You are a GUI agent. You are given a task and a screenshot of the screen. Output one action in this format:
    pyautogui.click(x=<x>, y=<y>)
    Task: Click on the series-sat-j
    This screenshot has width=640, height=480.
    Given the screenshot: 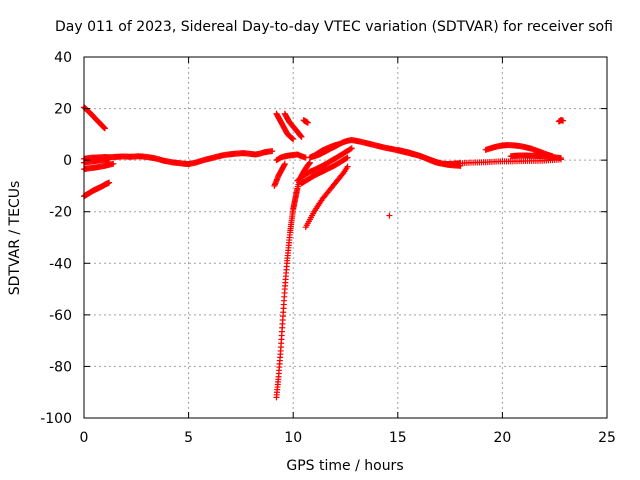 What is the action you would take?
    pyautogui.click(x=285, y=126)
    